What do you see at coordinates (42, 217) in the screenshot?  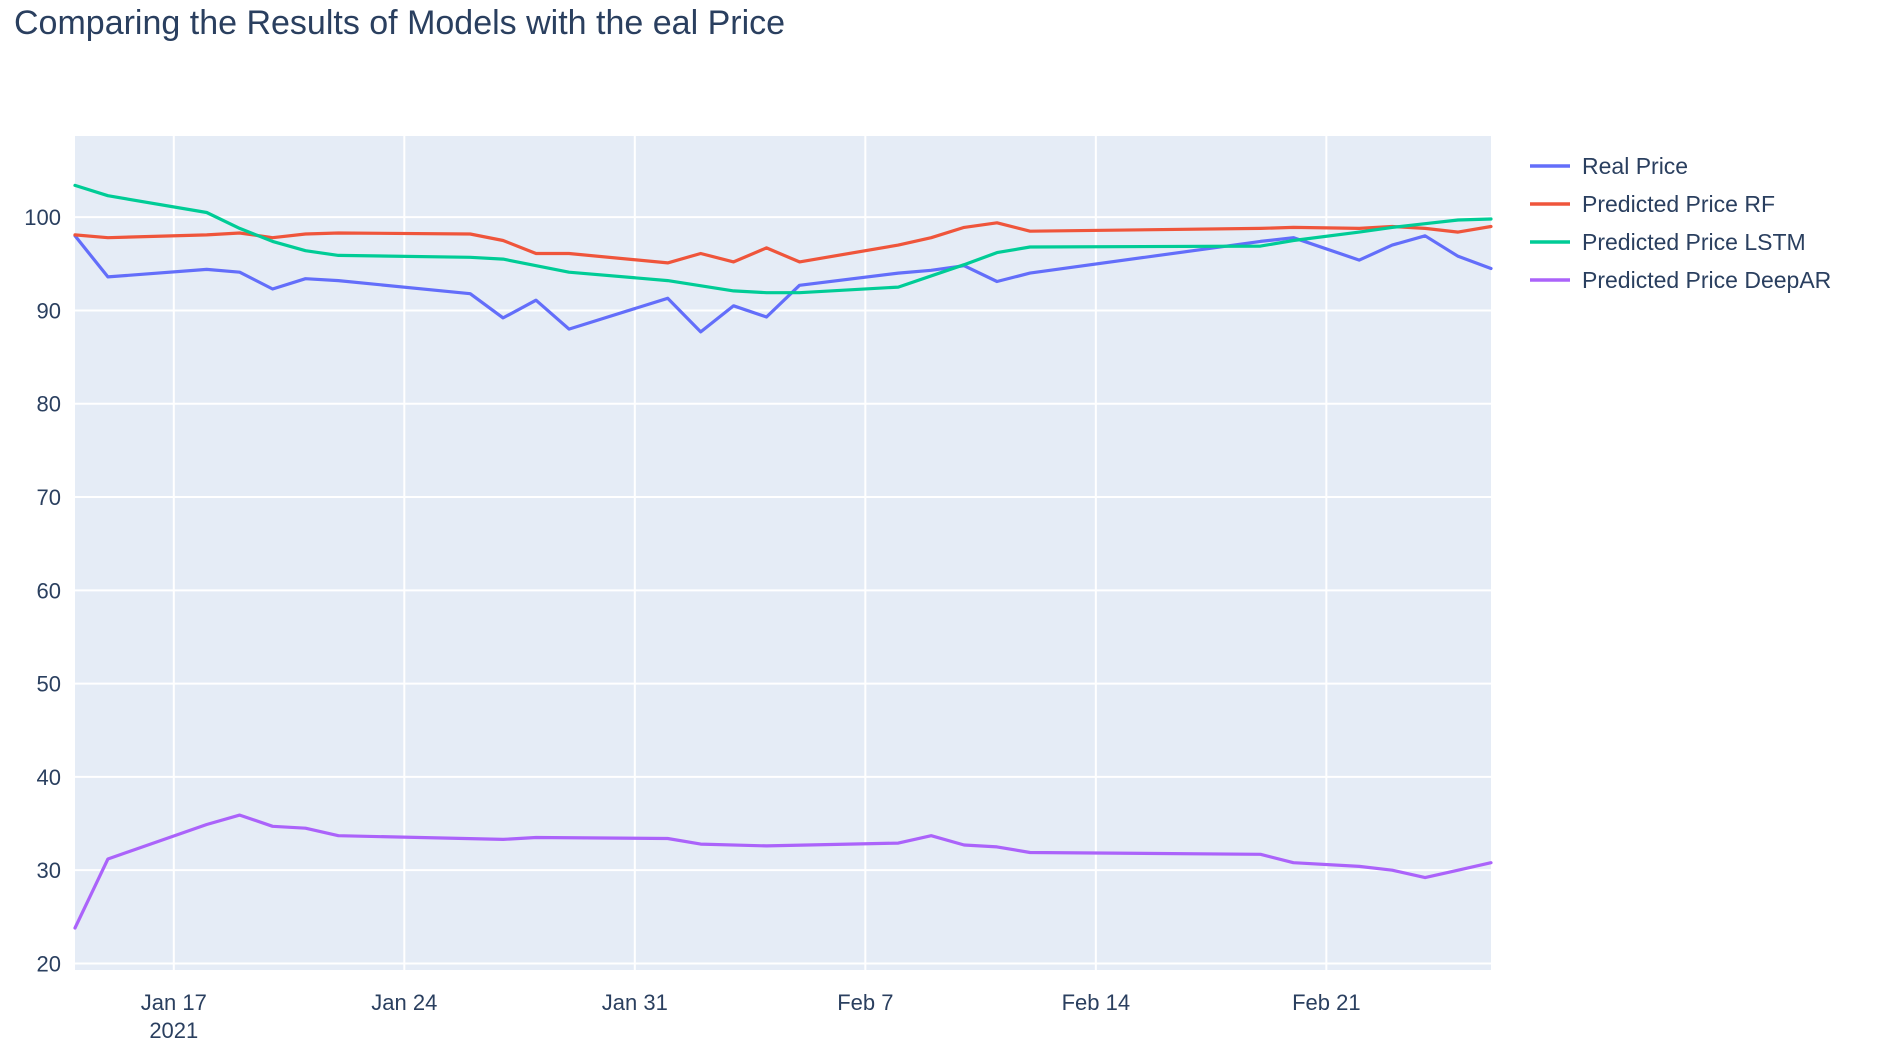 I see `y-tick-label: 100` at bounding box center [42, 217].